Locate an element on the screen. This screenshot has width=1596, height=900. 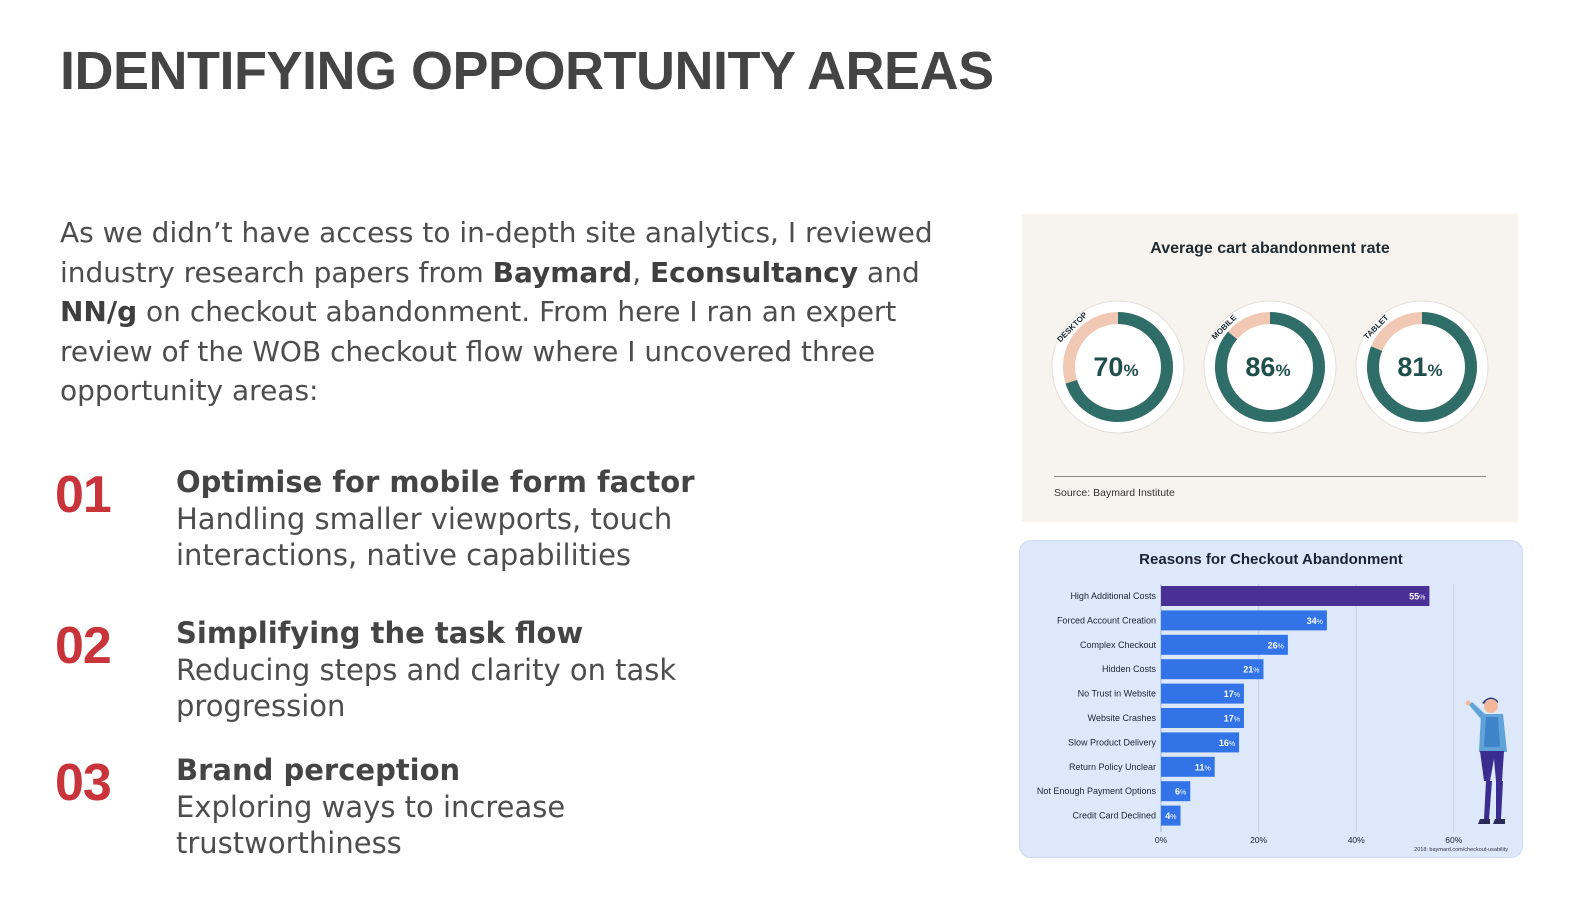
opportunity-heading: Optimise for mobile form factor is located at coordinates (435, 482).